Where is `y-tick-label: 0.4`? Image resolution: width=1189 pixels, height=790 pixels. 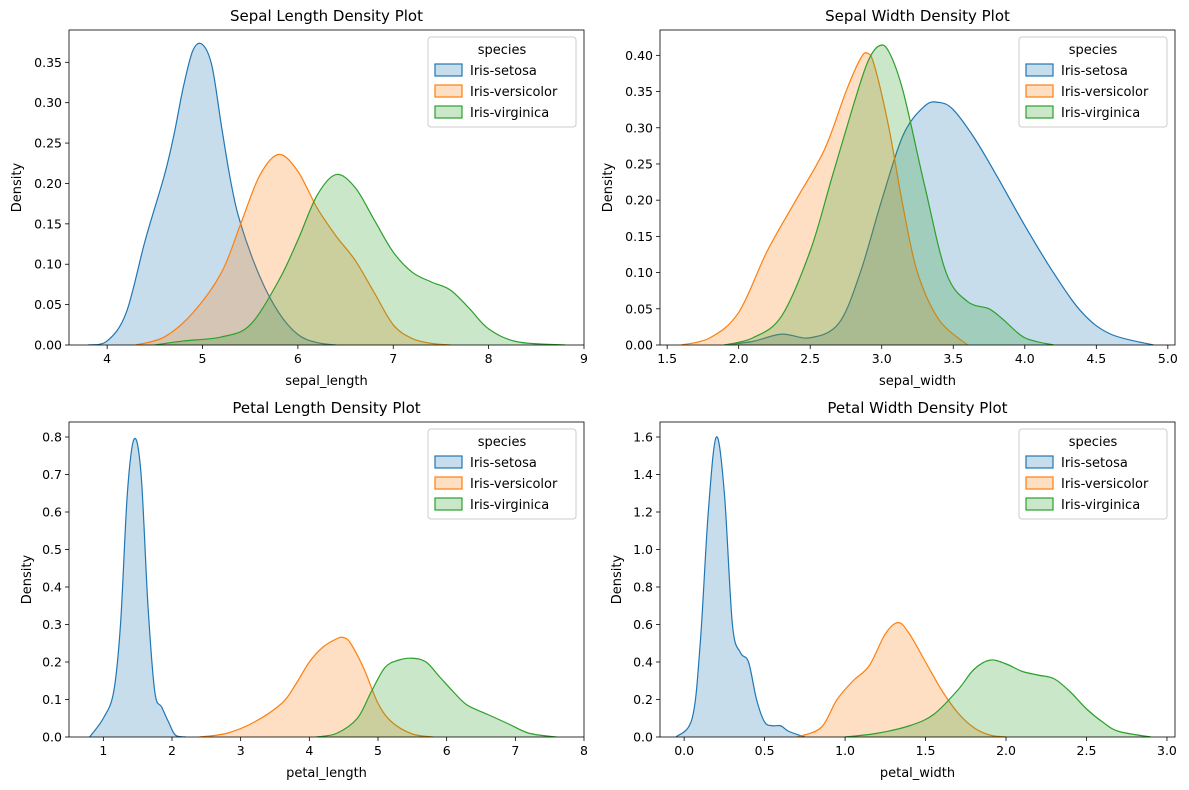
y-tick-label: 0.4 is located at coordinates (52, 587).